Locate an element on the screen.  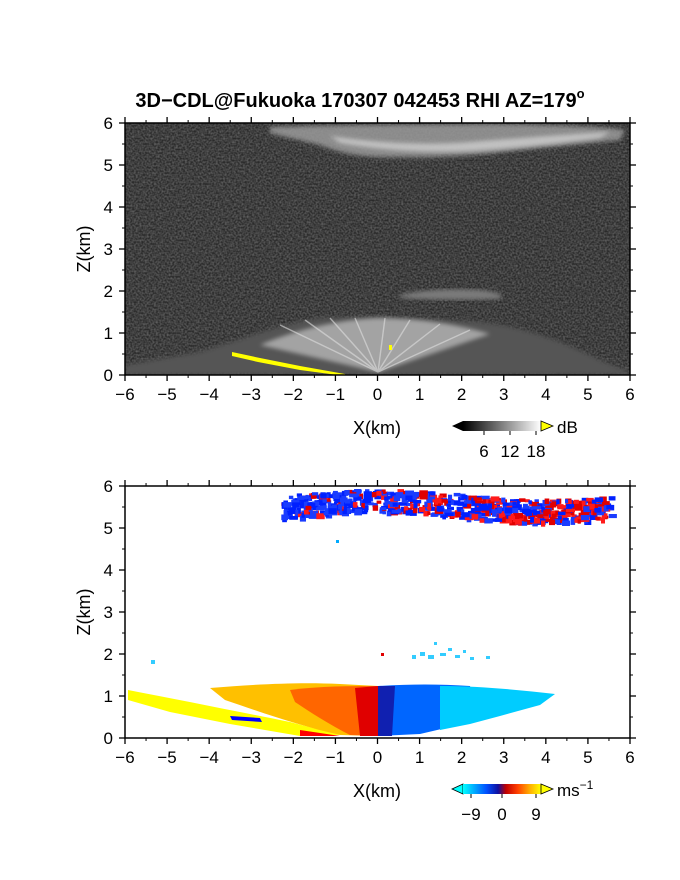
colorbar-tick-label: 12 is located at coordinates (510, 451).